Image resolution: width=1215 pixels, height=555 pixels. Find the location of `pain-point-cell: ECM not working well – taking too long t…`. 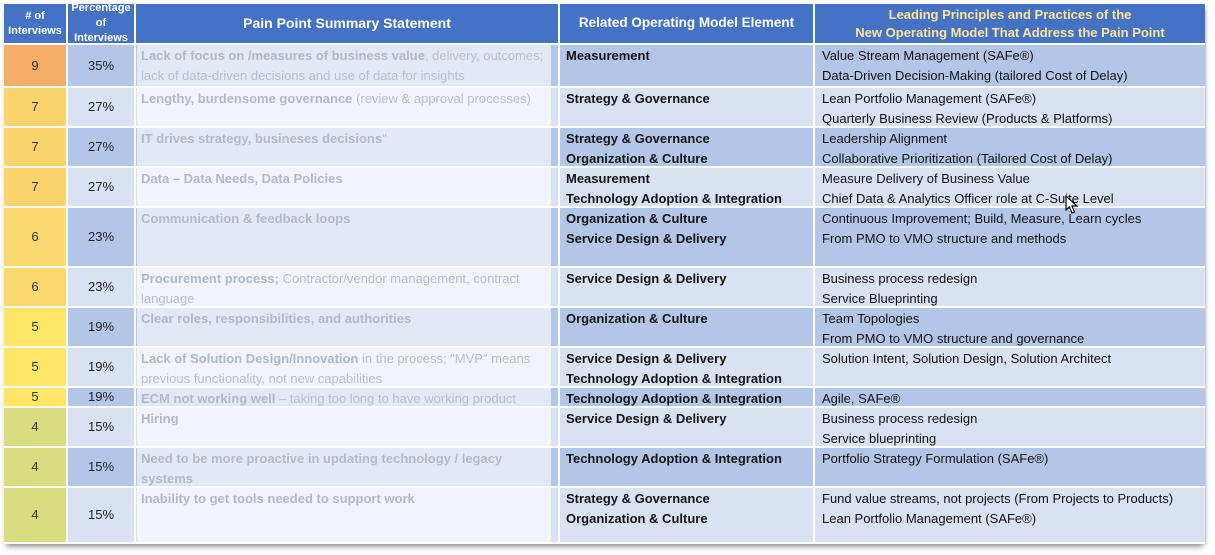

pain-point-cell: ECM not working well – taking too long t… is located at coordinates (348, 398).